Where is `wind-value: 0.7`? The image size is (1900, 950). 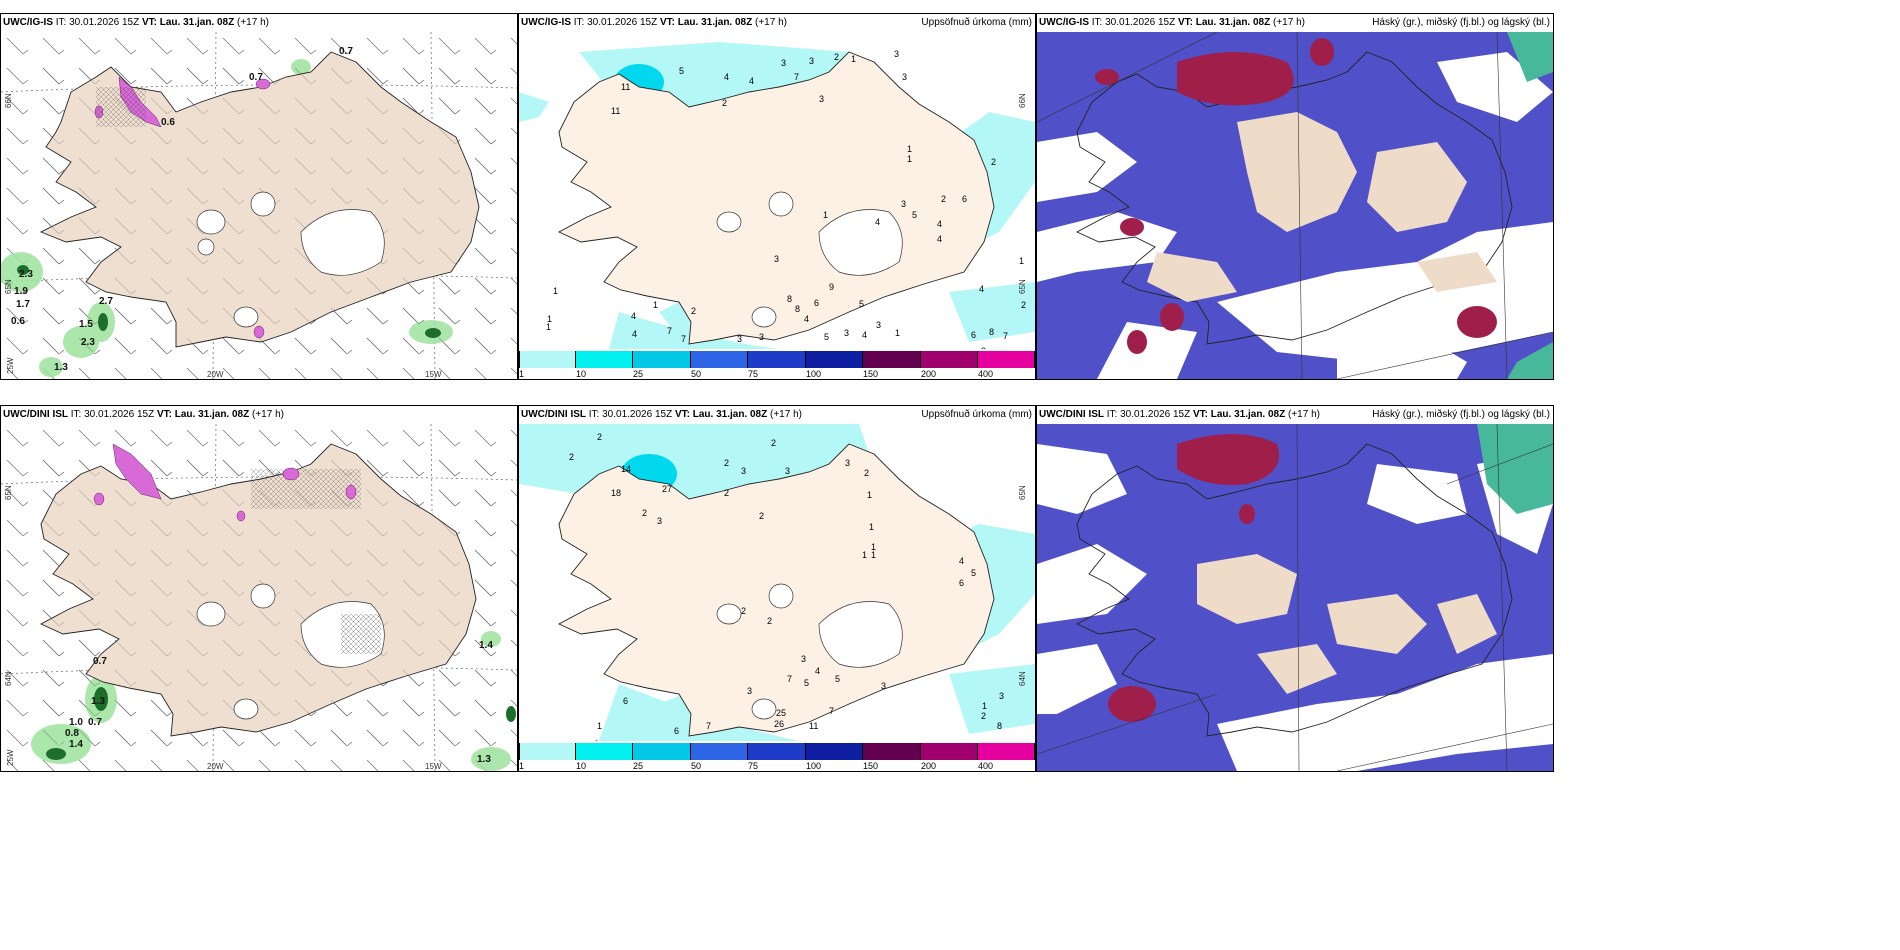
wind-value: 0.7 is located at coordinates (256, 77).